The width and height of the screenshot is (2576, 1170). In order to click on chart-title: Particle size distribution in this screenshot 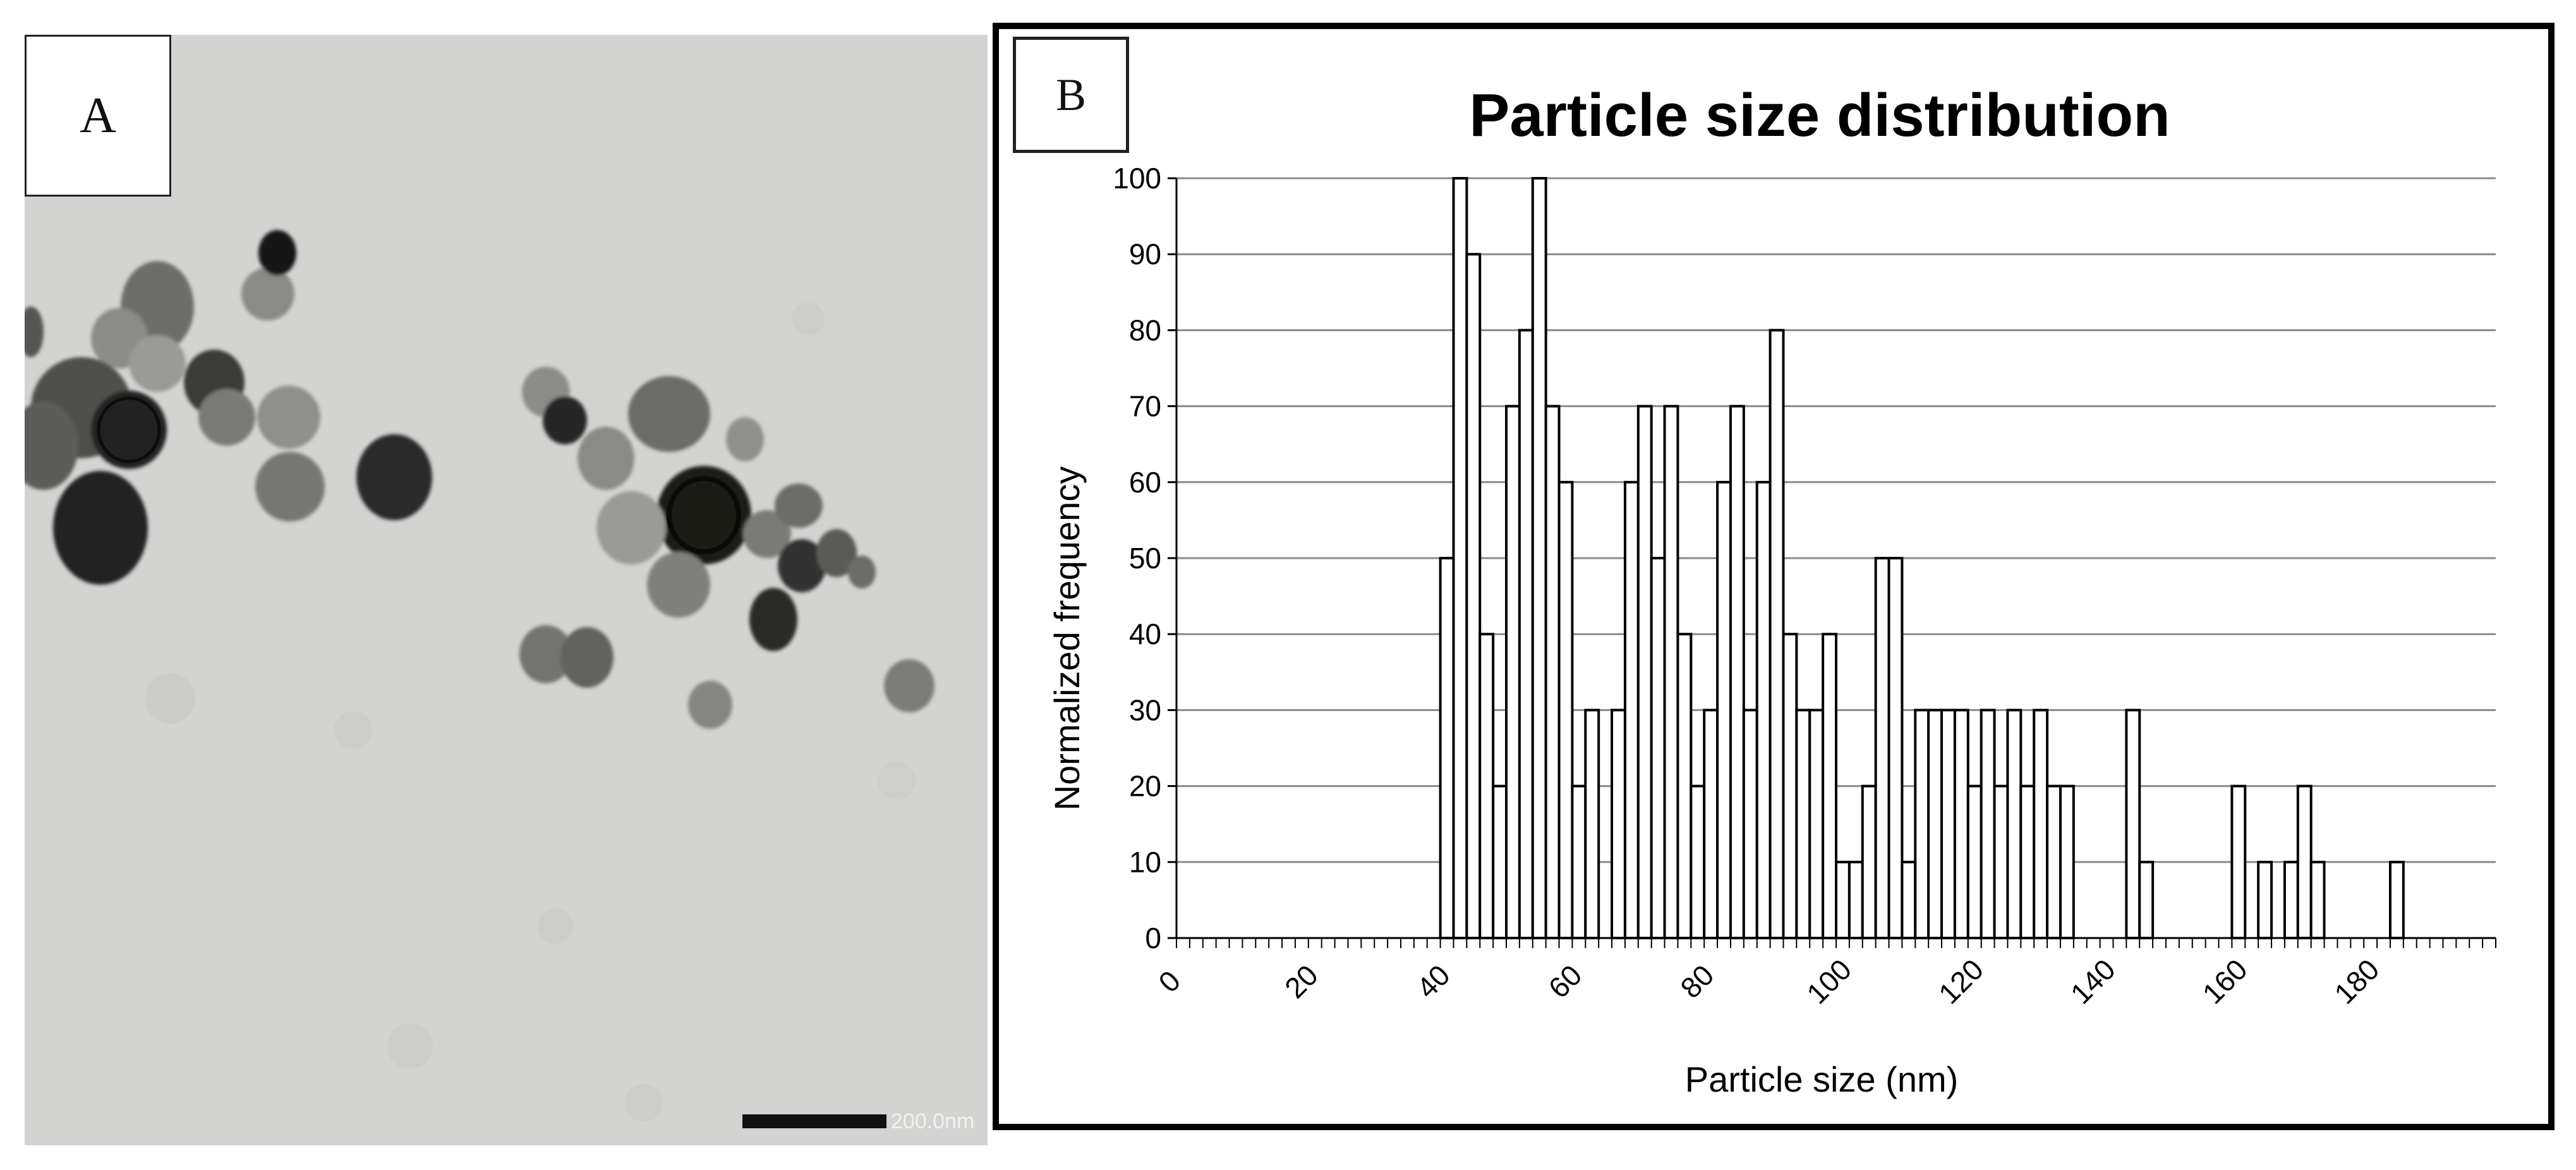, I will do `click(1819, 115)`.